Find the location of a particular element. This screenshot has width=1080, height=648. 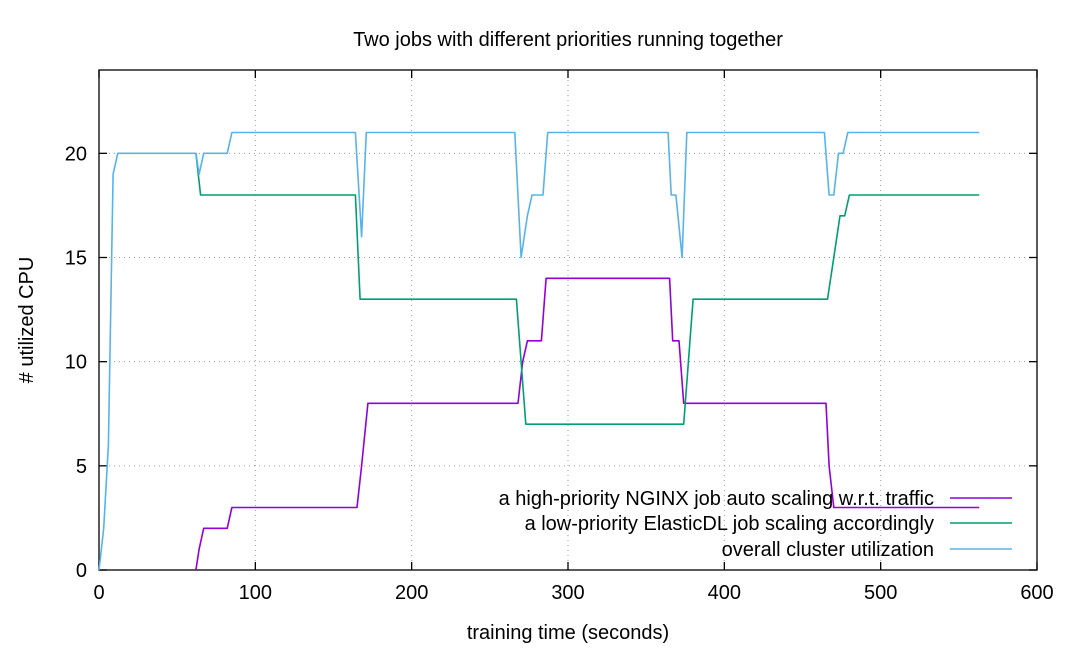

x-tick-label: 100 is located at coordinates (255, 593).